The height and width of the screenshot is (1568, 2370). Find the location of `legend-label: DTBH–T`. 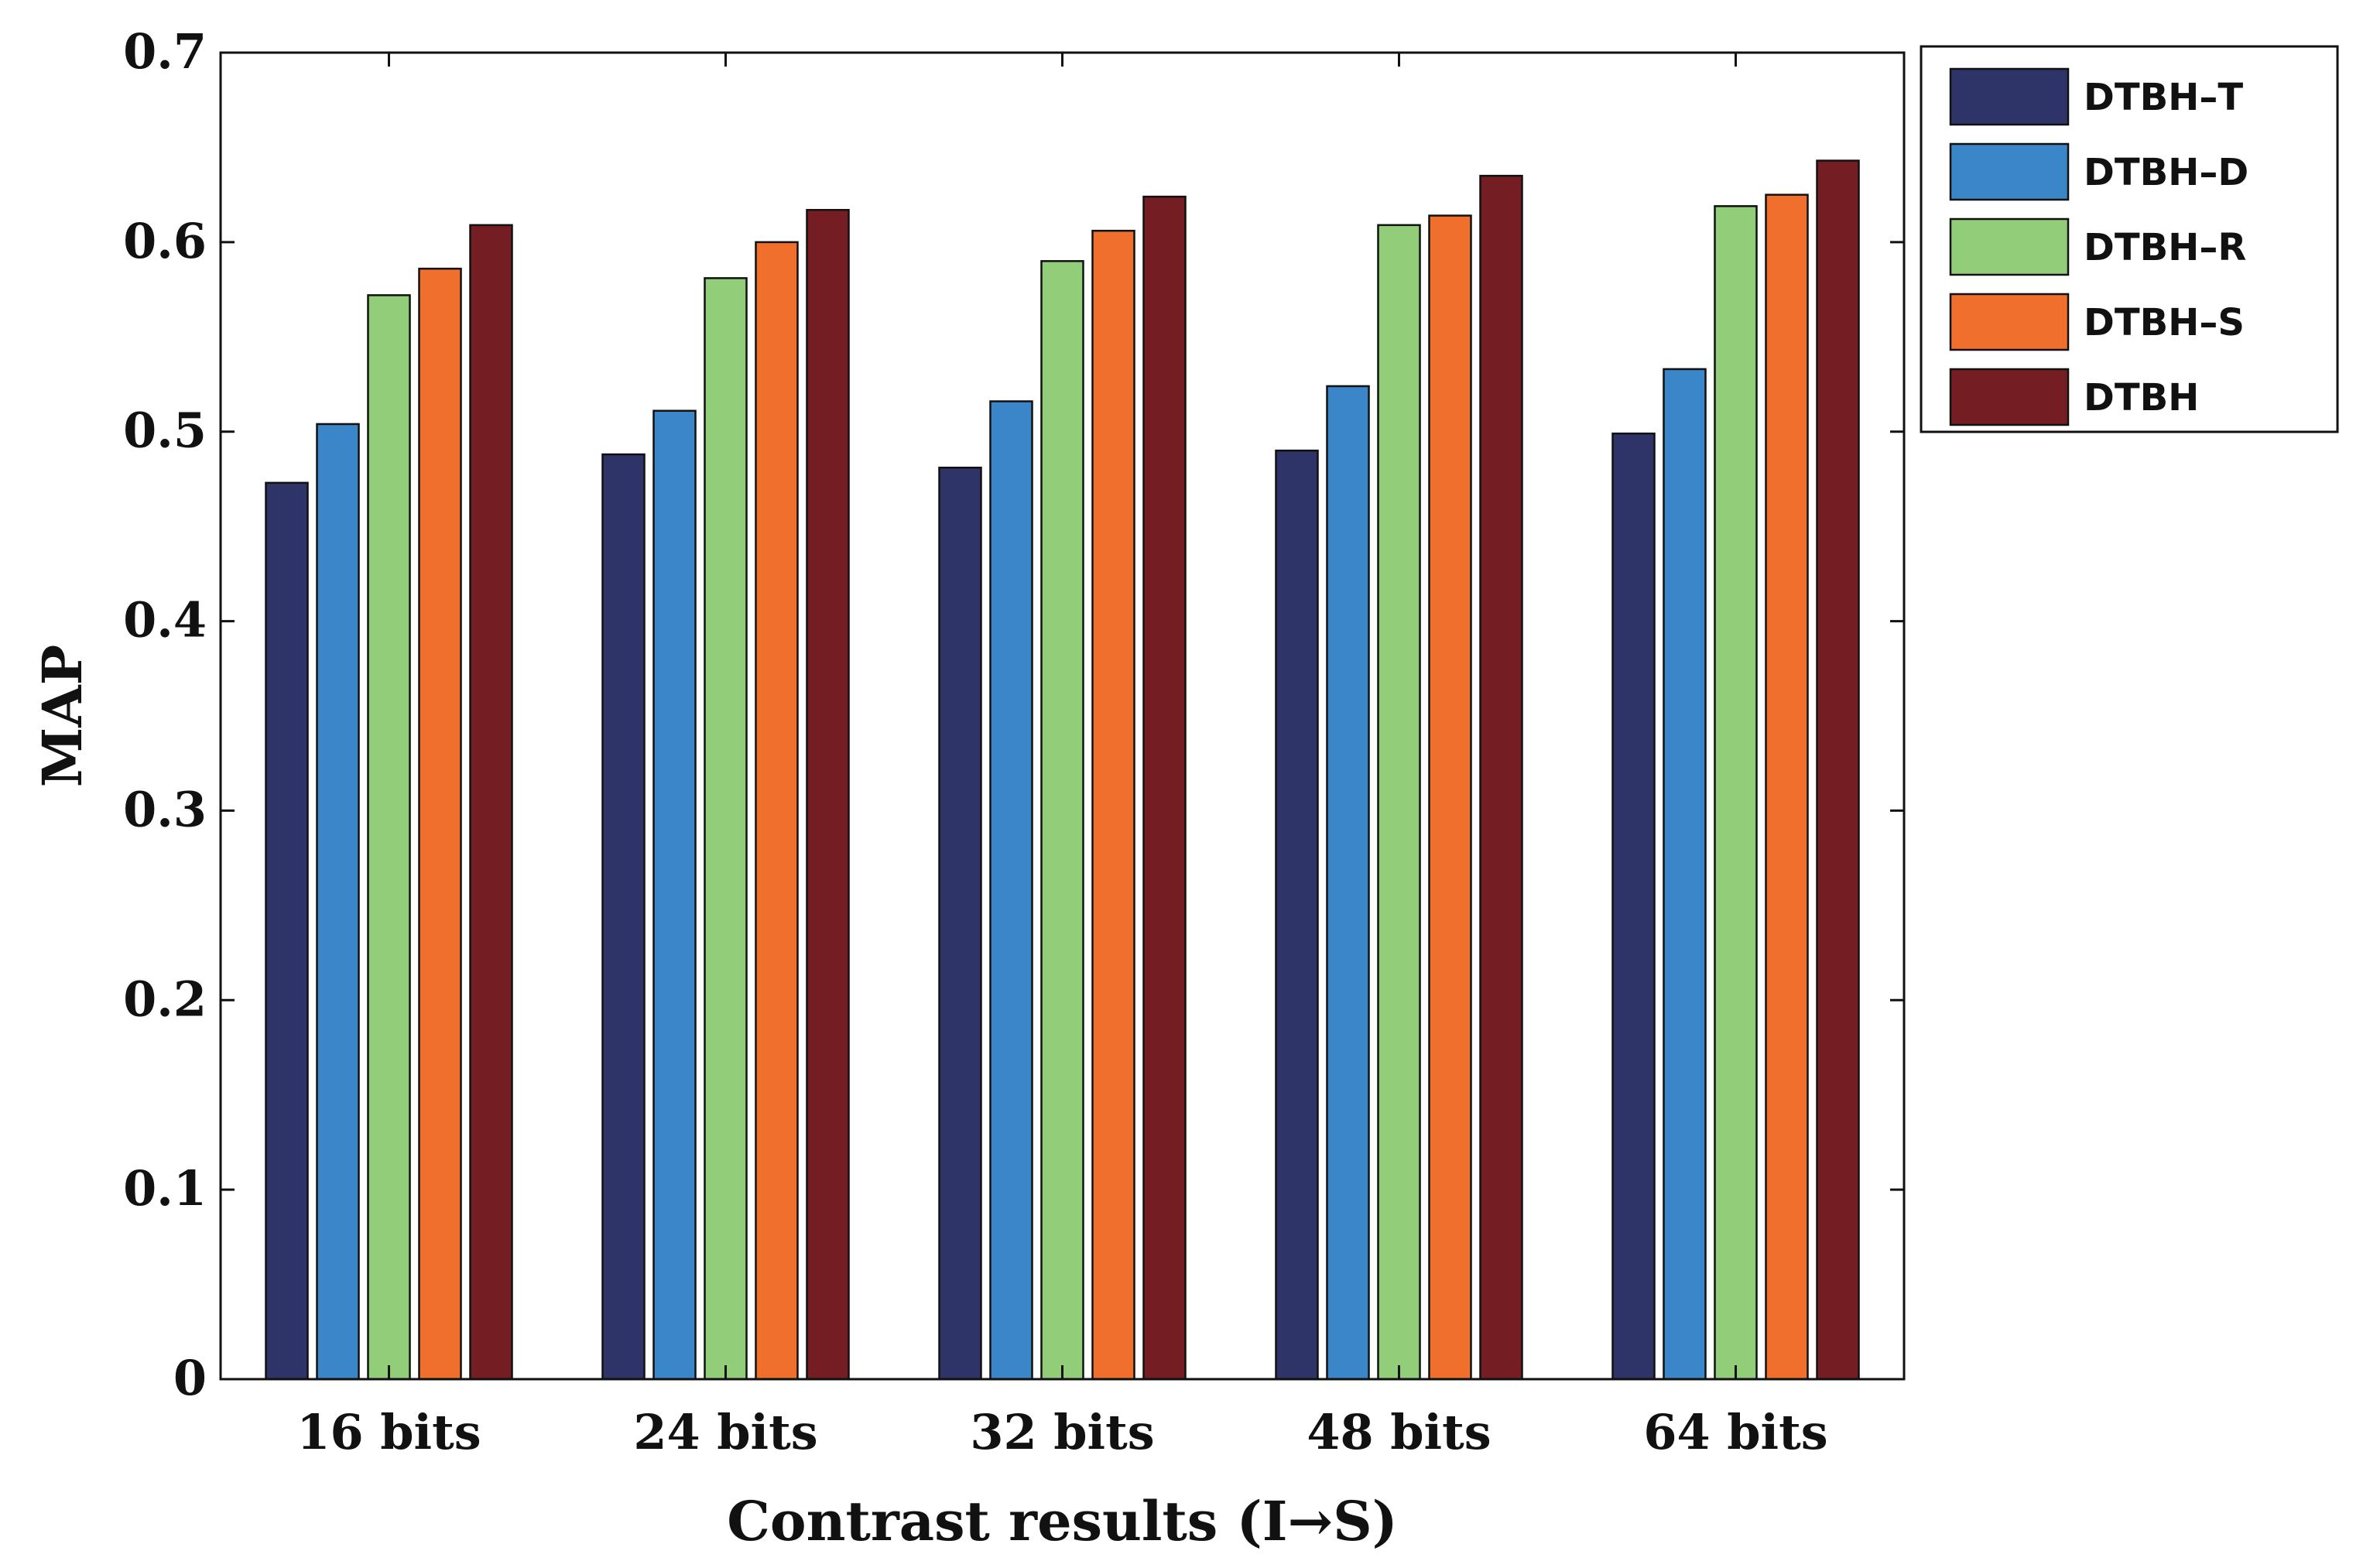

legend-label: DTBH–T is located at coordinates (2163, 97).